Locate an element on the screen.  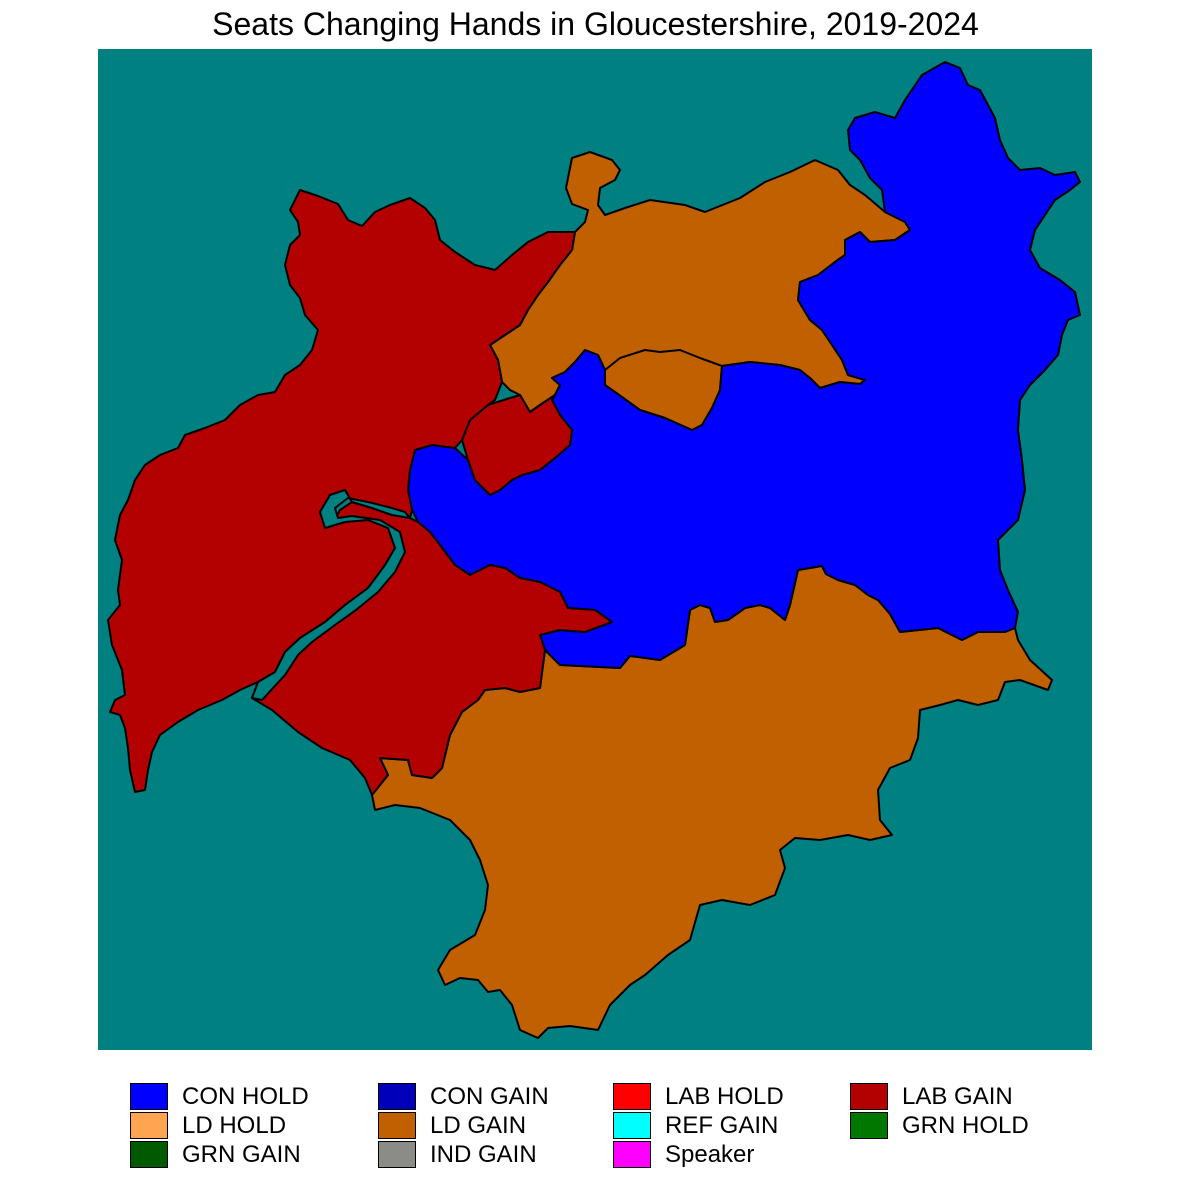
river-severn is located at coordinates (331, 595).